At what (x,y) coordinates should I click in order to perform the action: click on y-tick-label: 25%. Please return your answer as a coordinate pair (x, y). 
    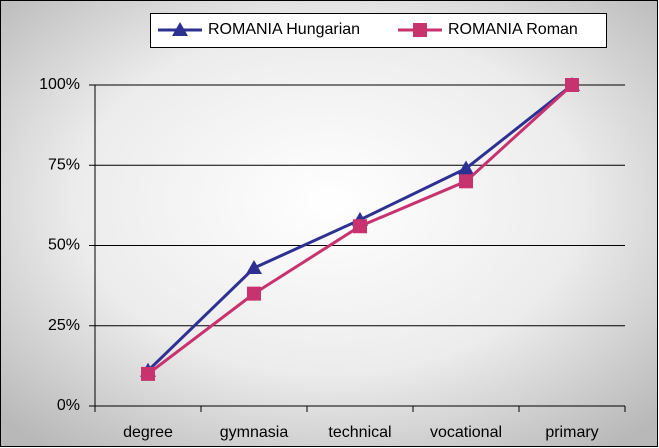
    Looking at the image, I should click on (64, 325).